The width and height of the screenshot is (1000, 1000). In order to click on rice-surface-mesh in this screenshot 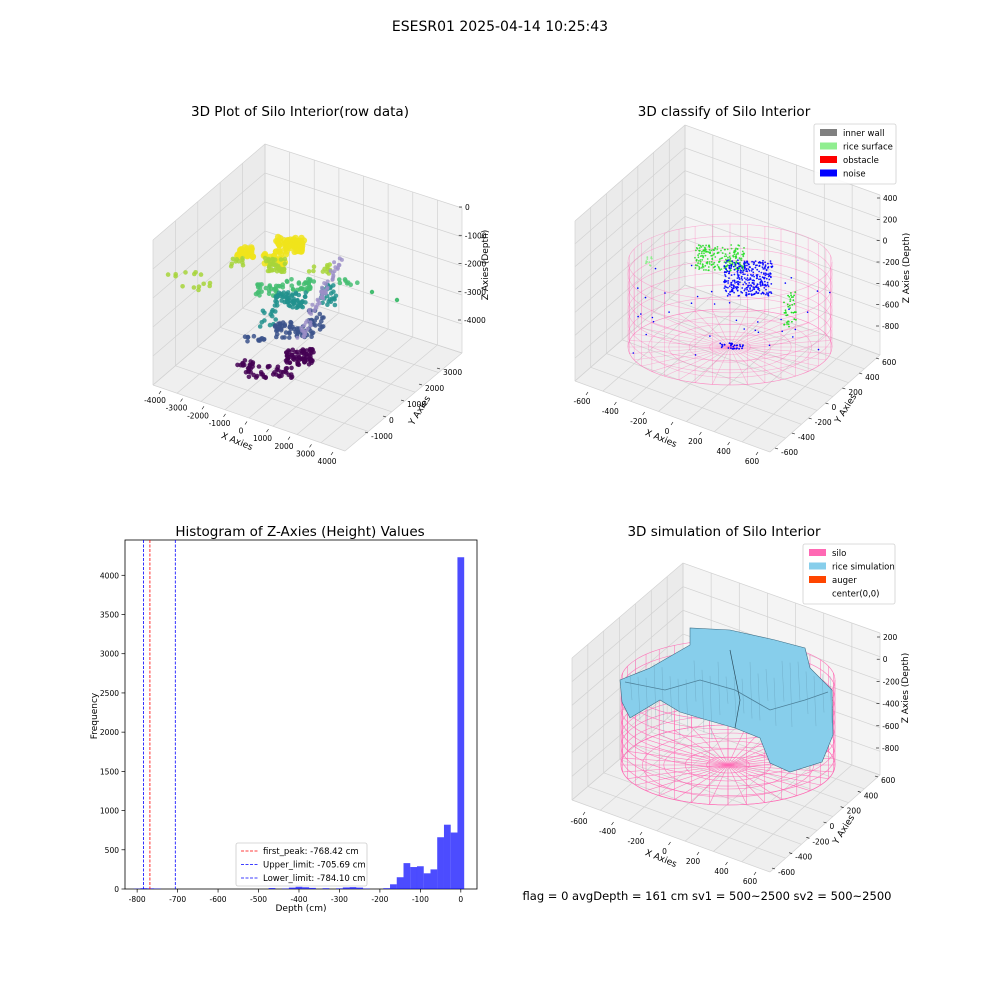, I will do `click(799, 681)`.